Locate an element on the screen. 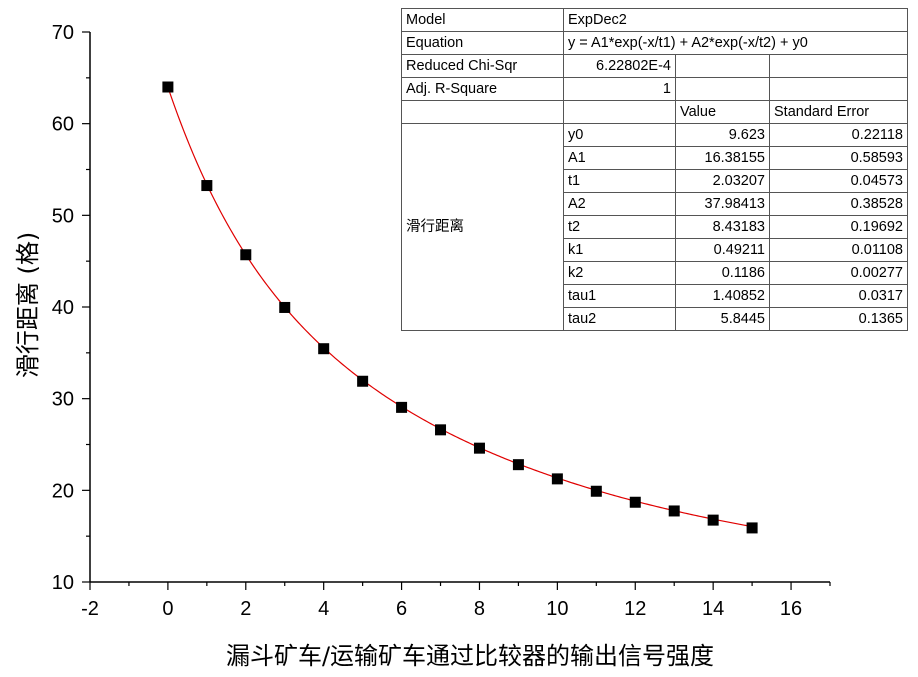 This screenshot has height=677, width=918. param-row-k2: k2 0.1186 0.00277 is located at coordinates (655, 273).